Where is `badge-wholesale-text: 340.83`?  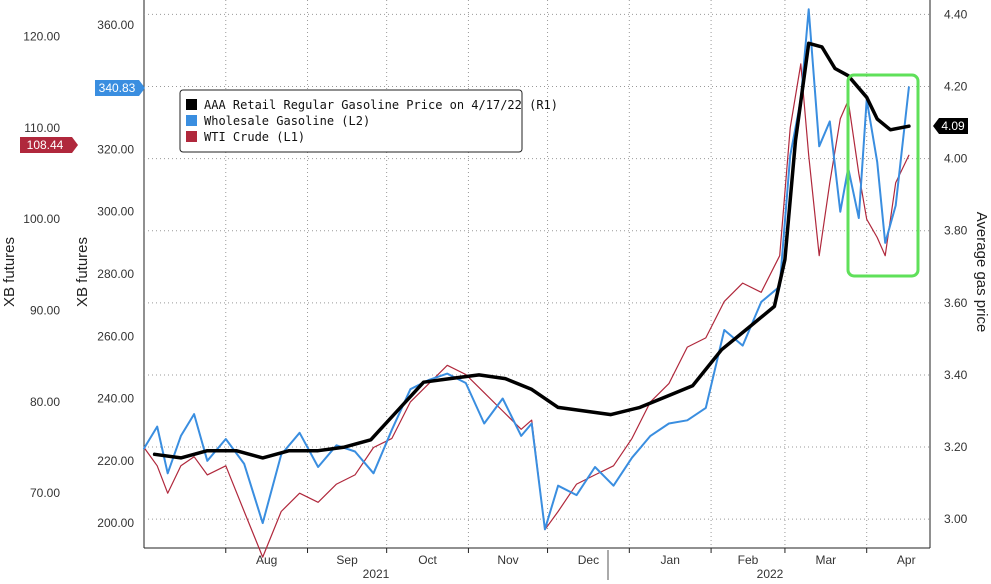
badge-wholesale-text: 340.83 is located at coordinates (117, 88).